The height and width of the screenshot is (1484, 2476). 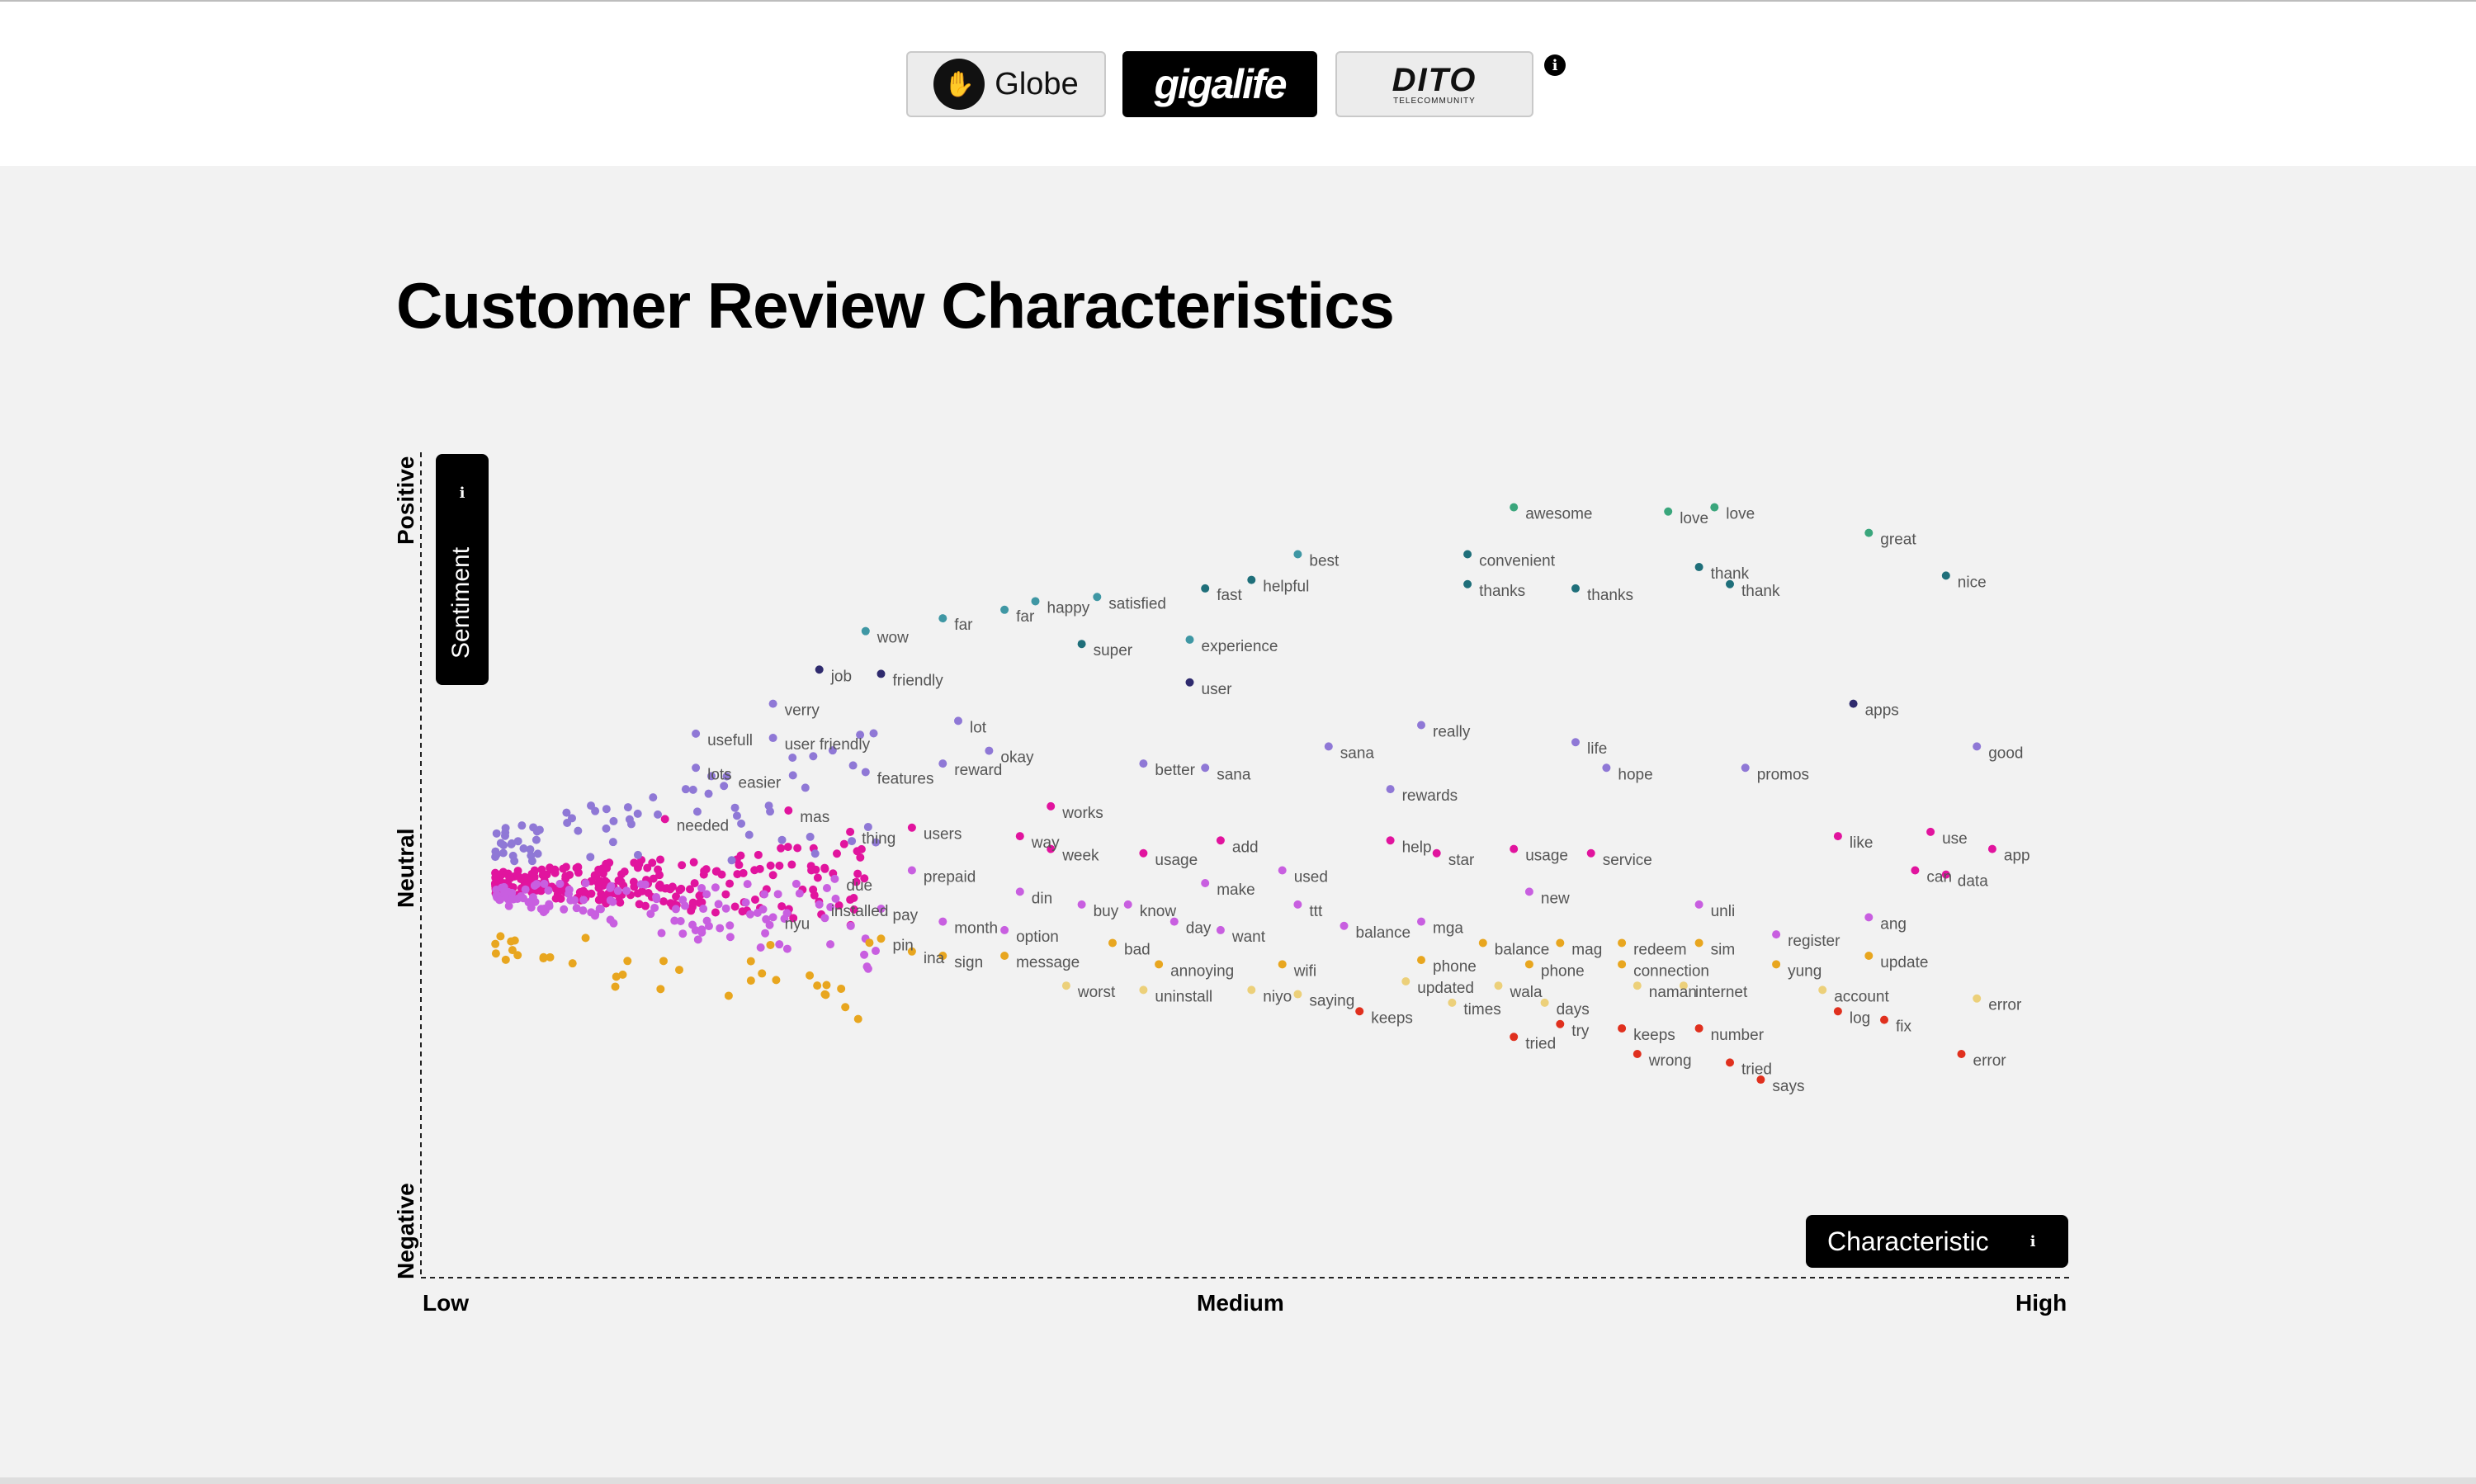 What do you see at coordinates (1434, 84) in the screenshot?
I see `brand-button-dito: DITO TELECOMMUNITY` at bounding box center [1434, 84].